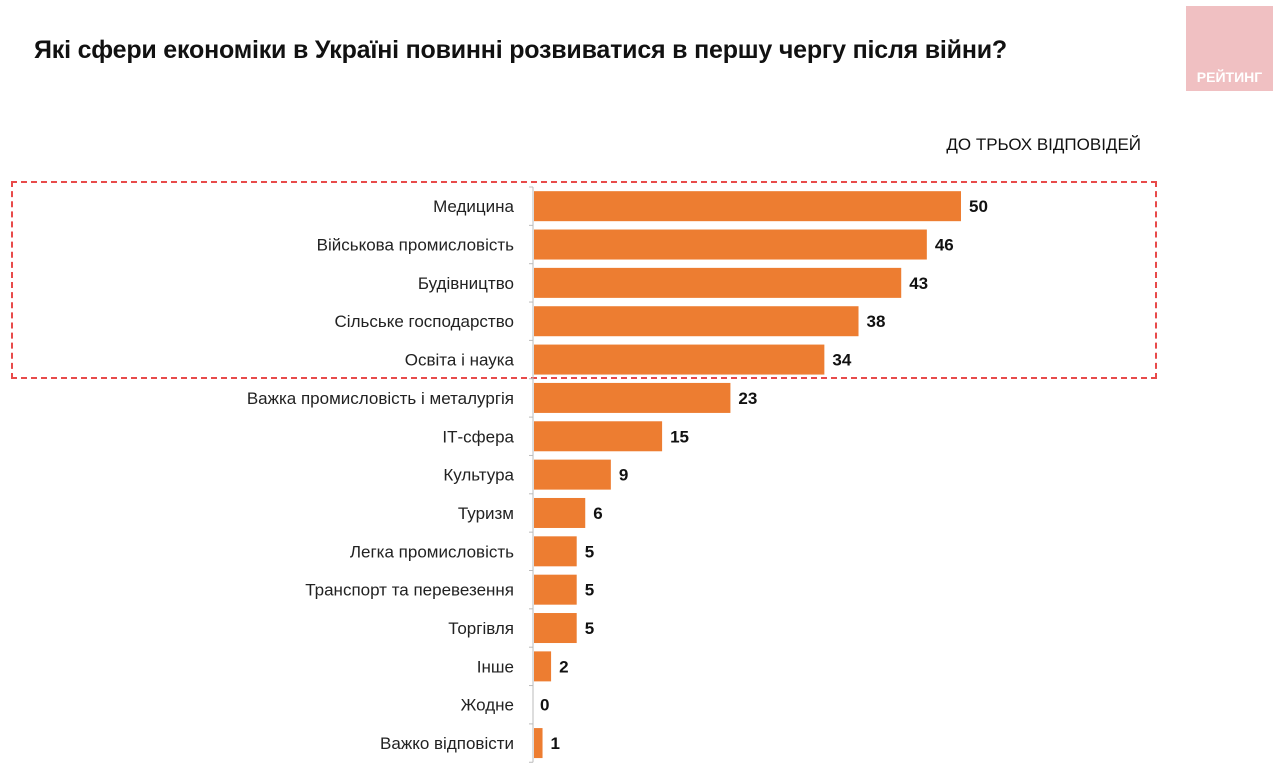 This screenshot has width=1280, height=769. Describe the element at coordinates (481, 628) in the screenshot. I see `category-label: Торгівля` at that location.